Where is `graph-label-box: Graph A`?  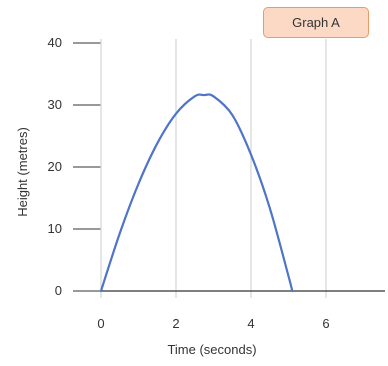
graph-label-box: Graph A is located at coordinates (316, 22).